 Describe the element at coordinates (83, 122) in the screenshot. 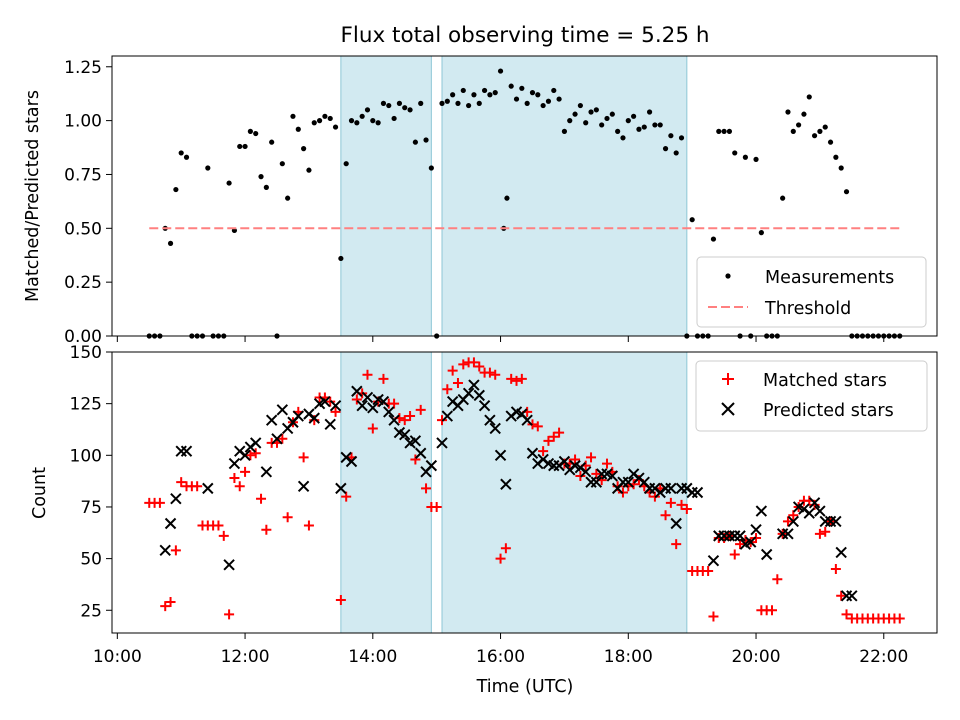

I see `ratio-y-tick-label: 1.00` at that location.